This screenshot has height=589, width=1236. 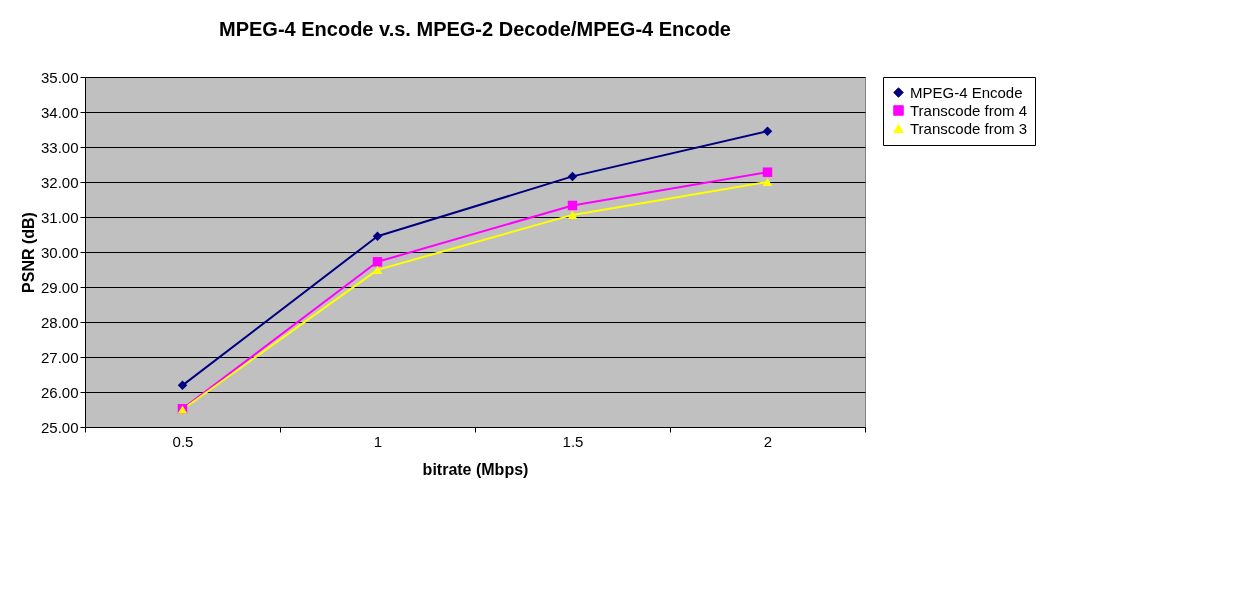 What do you see at coordinates (768, 441) in the screenshot?
I see `x-tick-label: 2` at bounding box center [768, 441].